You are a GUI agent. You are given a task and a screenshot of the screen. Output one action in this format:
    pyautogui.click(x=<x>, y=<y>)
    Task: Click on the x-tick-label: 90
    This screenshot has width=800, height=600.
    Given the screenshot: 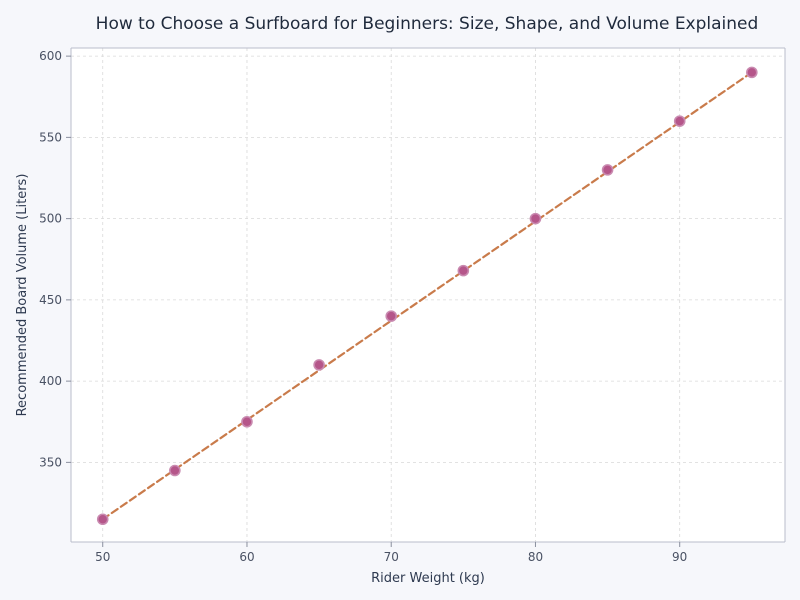 What is the action you would take?
    pyautogui.click(x=679, y=557)
    